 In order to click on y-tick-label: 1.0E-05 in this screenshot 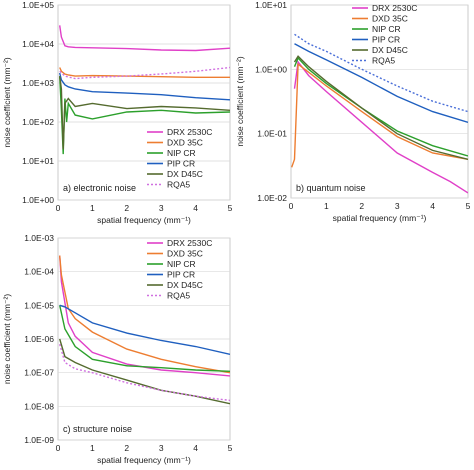, I will do `click(39, 305)`.